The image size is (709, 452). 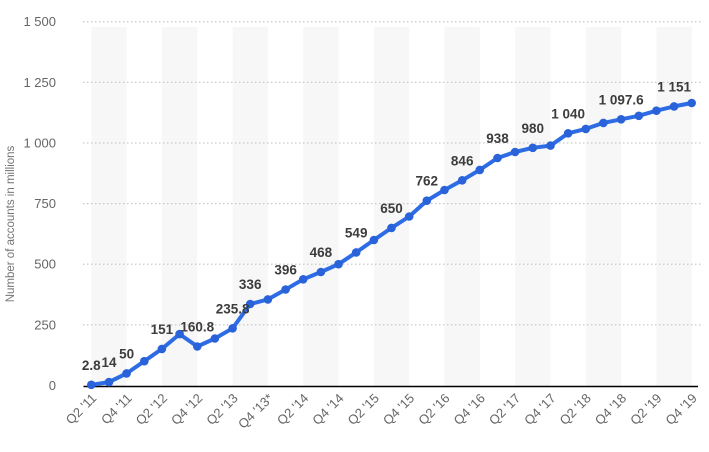 I want to click on data-point-label: 396, so click(x=285, y=270).